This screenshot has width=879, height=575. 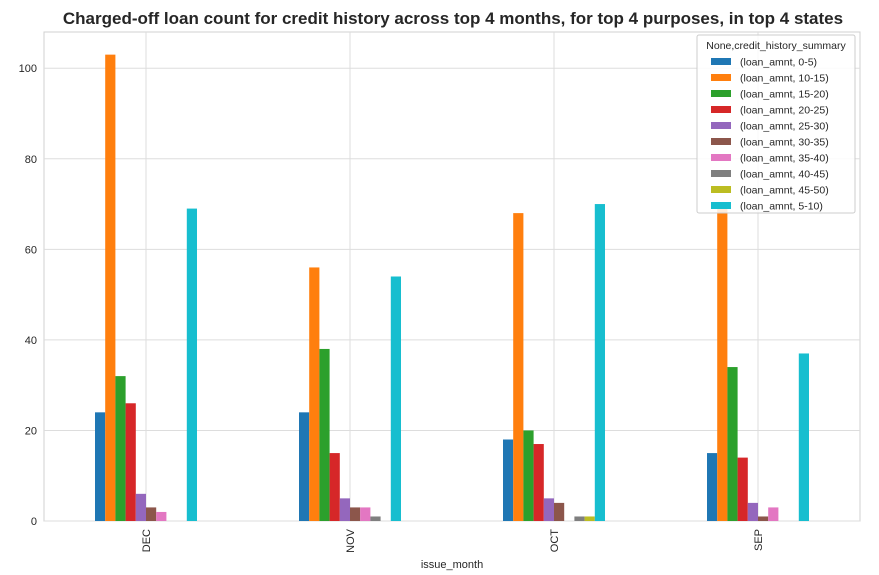 What do you see at coordinates (351, 540) in the screenshot?
I see `x-tick-label: NOV` at bounding box center [351, 540].